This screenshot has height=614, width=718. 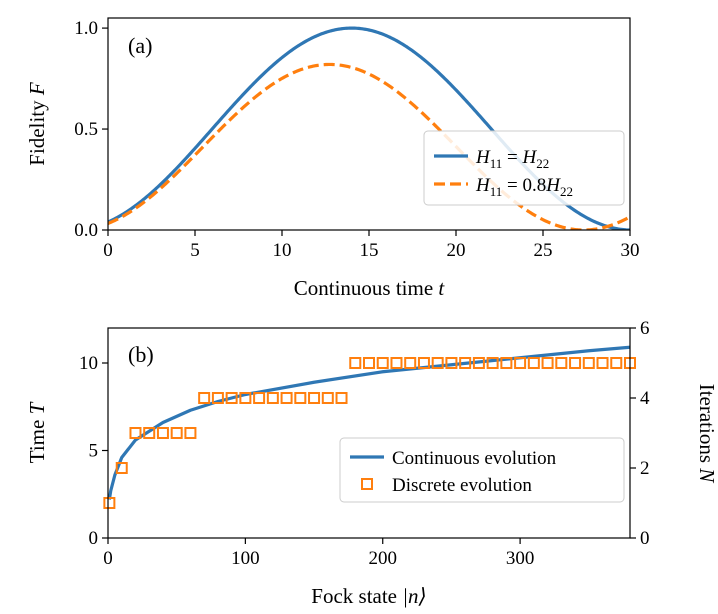 I want to click on y-tick-label: 5, so click(x=94, y=451).